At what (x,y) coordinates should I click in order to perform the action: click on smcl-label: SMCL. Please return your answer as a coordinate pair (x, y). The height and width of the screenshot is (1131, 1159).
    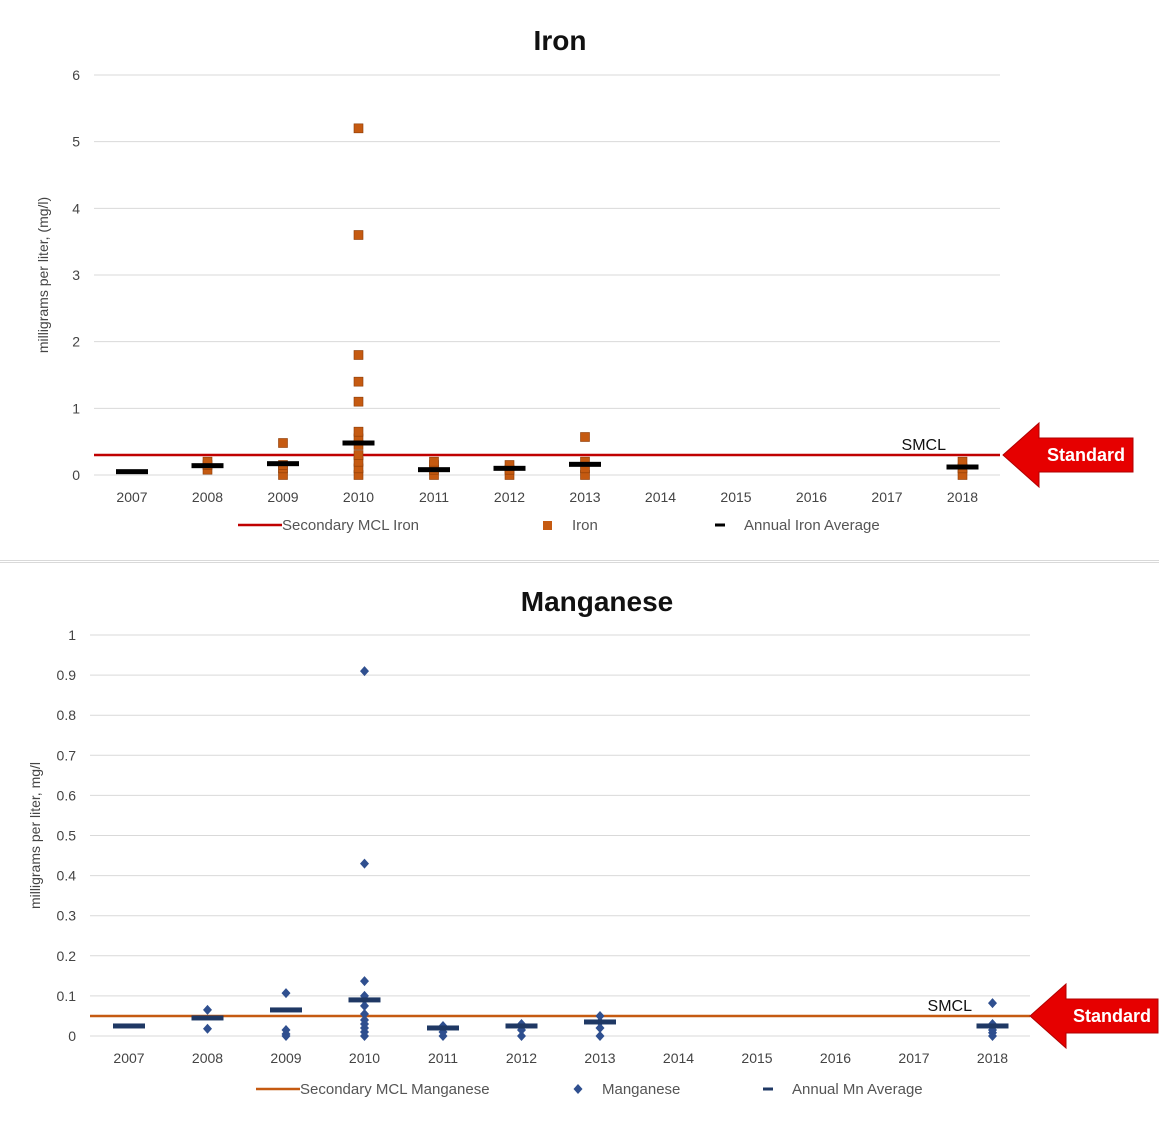
    Looking at the image, I should click on (924, 445).